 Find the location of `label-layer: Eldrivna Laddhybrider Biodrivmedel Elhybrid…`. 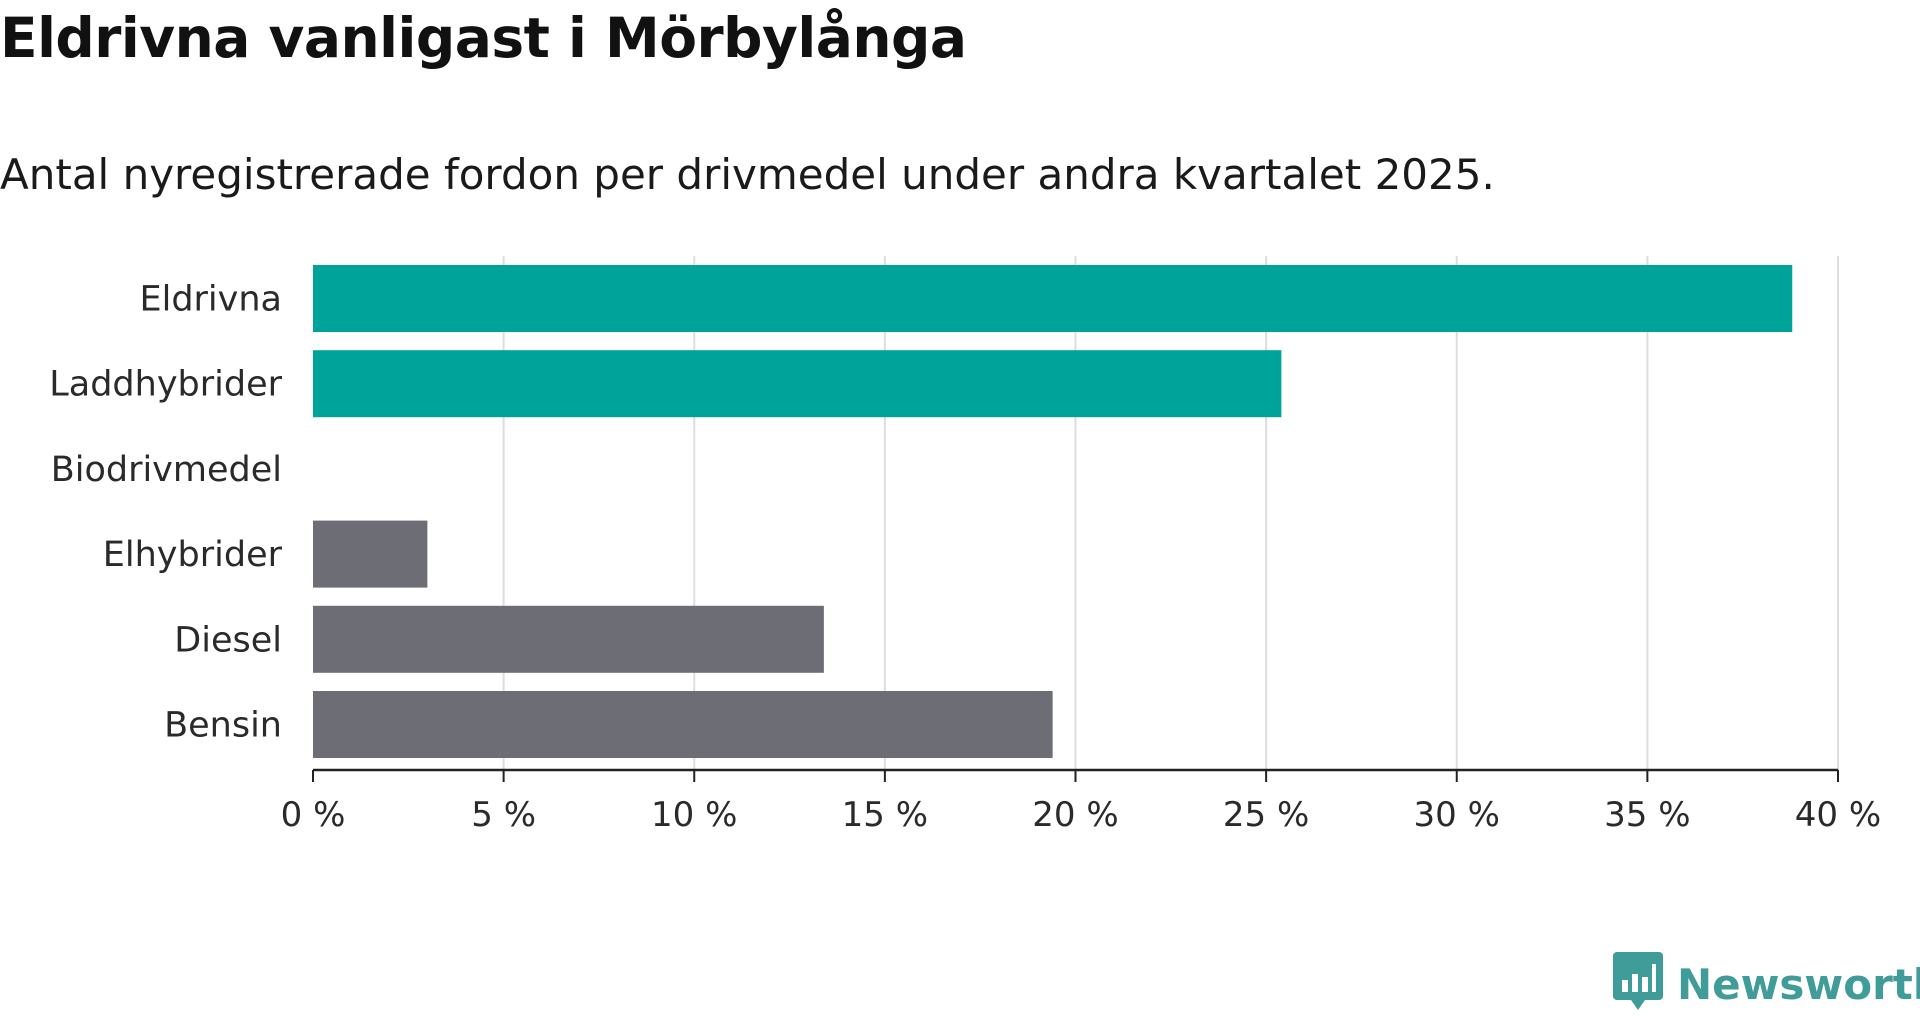

label-layer: Eldrivna Laddhybrider Biodrivmedel Elhybrid… is located at coordinates (165, 513).